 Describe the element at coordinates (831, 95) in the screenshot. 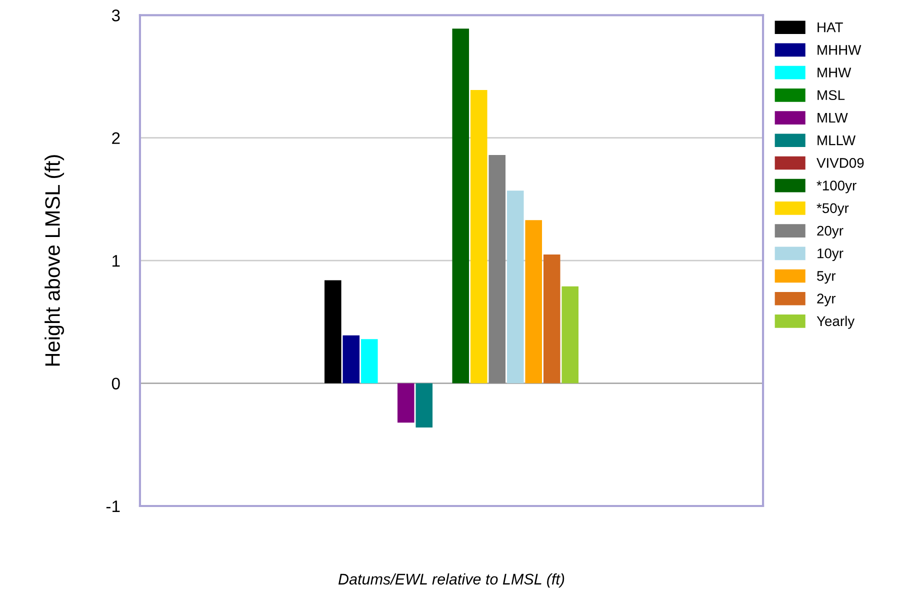

I see `legend-label: MSL` at that location.